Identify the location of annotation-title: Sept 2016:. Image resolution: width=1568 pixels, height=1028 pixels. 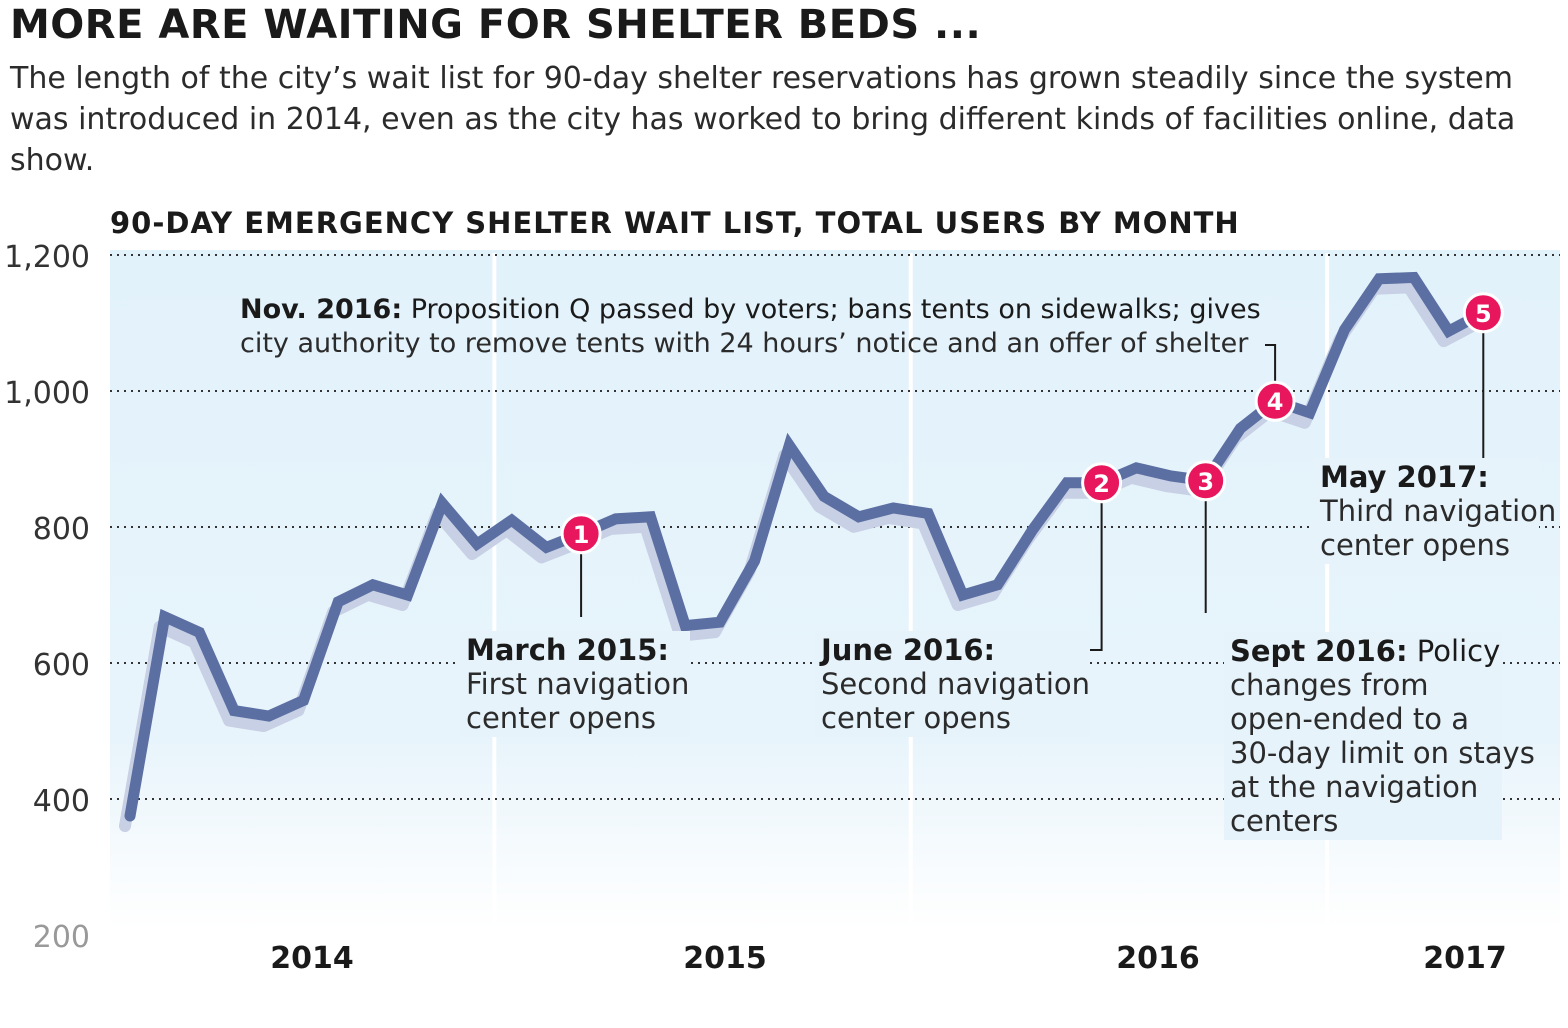
(1319, 651).